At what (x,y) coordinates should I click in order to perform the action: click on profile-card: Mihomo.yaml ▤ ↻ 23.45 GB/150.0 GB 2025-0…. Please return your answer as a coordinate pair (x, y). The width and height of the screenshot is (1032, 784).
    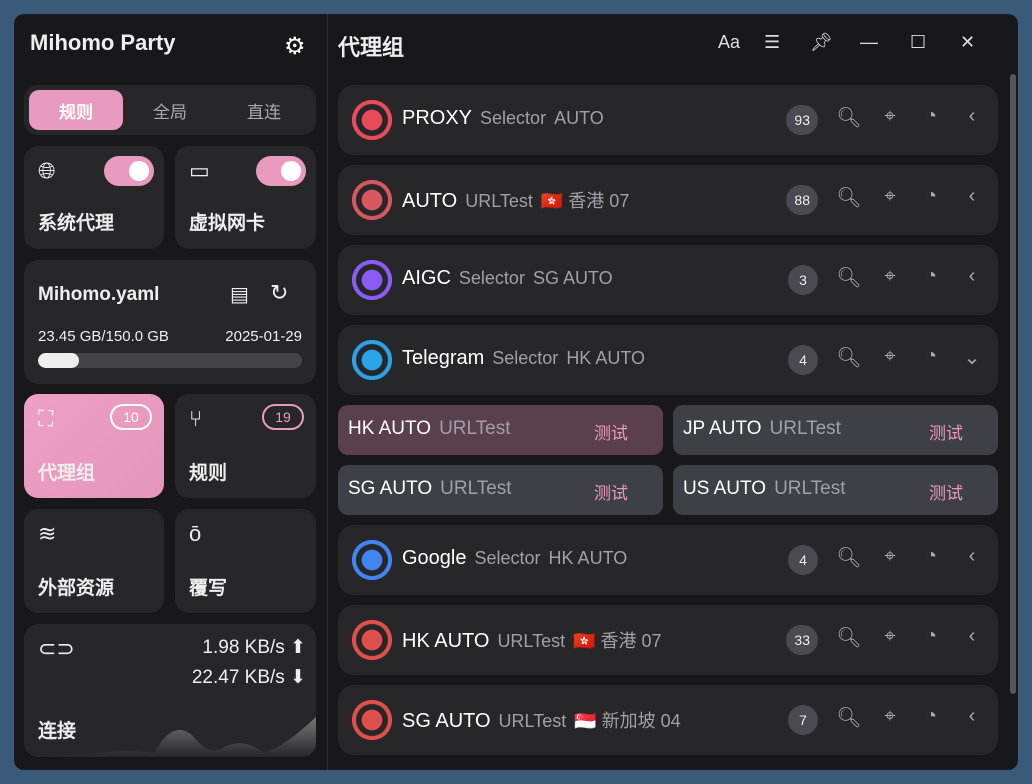
    Looking at the image, I should click on (170, 322).